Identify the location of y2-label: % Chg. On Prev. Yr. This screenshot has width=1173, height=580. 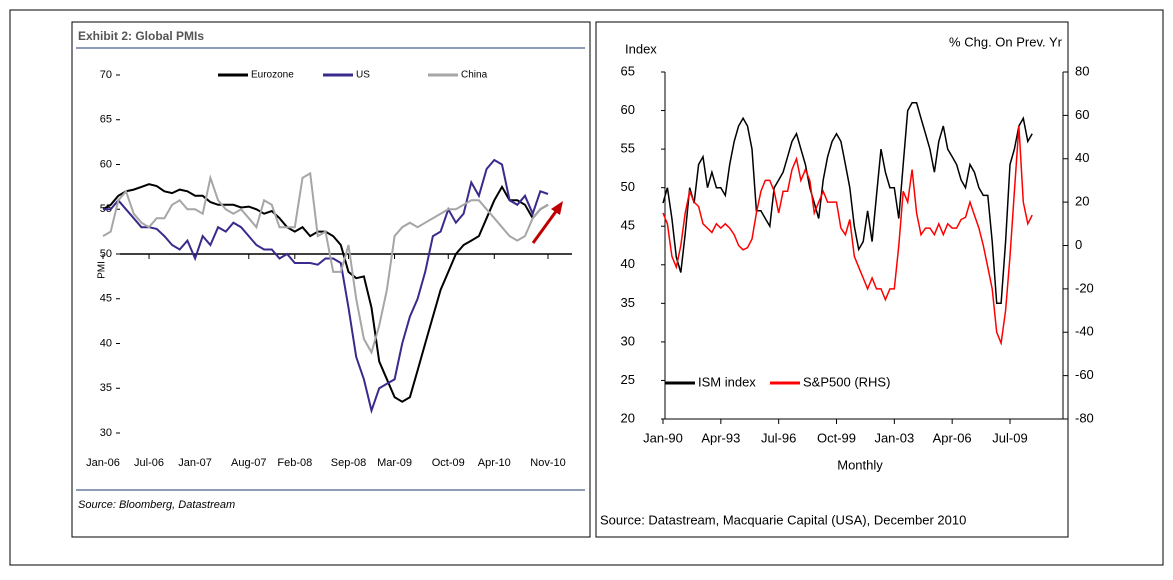
(1006, 41).